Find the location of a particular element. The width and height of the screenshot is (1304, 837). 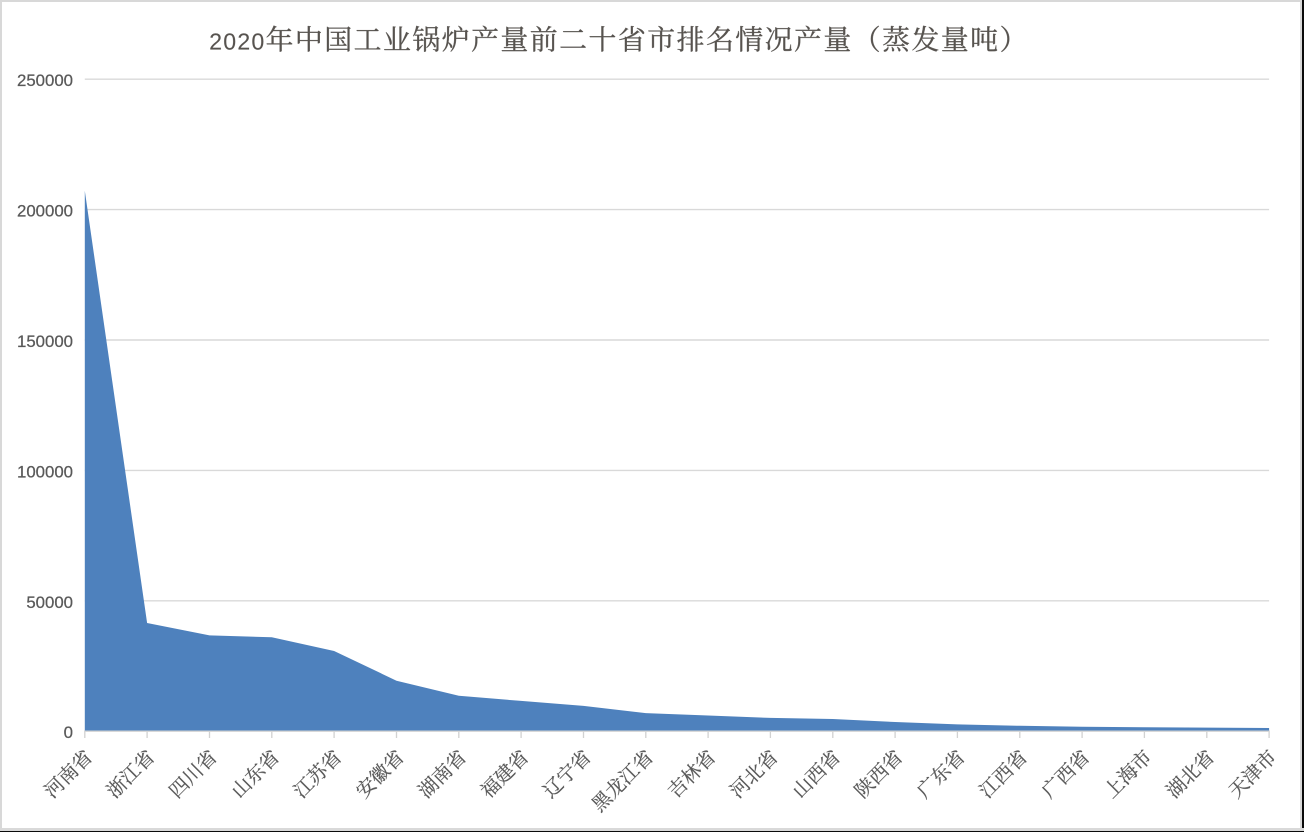

svg-text: 50000 is located at coordinates (49, 602).